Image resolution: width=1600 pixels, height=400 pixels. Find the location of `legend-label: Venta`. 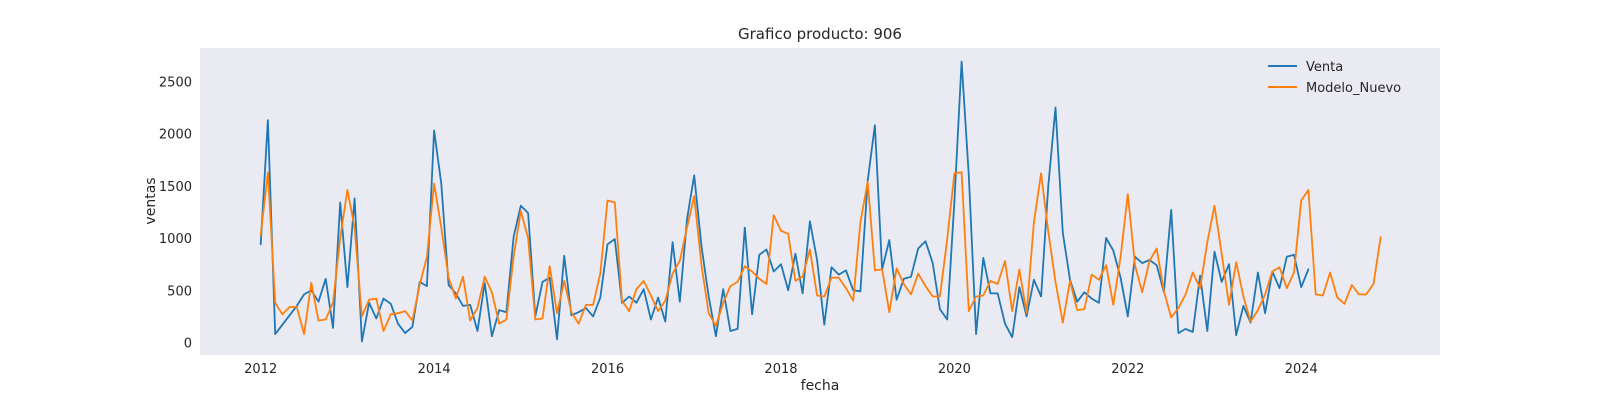

legend-label: Venta is located at coordinates (1324, 67).